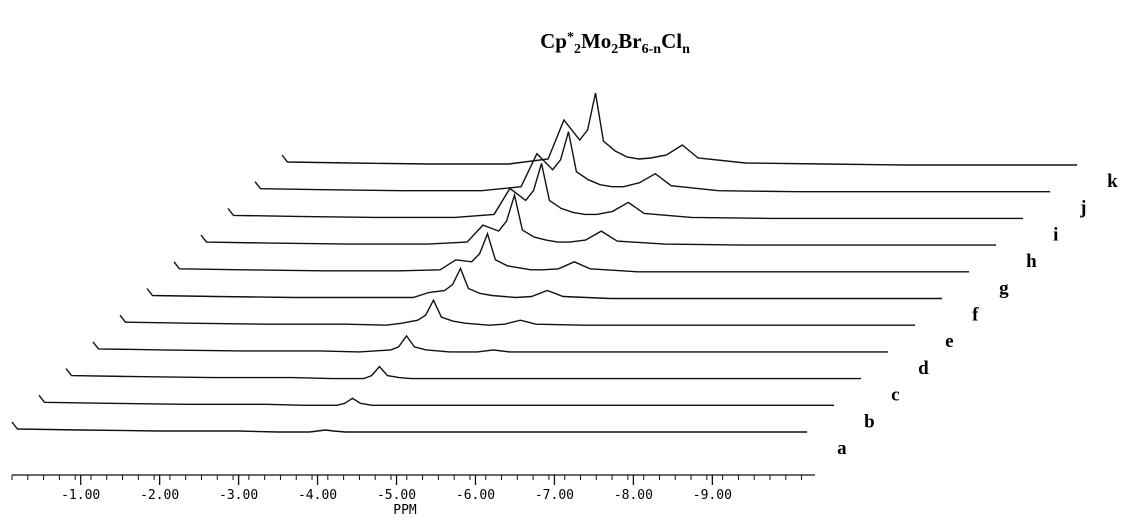 The height and width of the screenshot is (522, 1122). What do you see at coordinates (949, 341) in the screenshot?
I see `trace-label: e` at bounding box center [949, 341].